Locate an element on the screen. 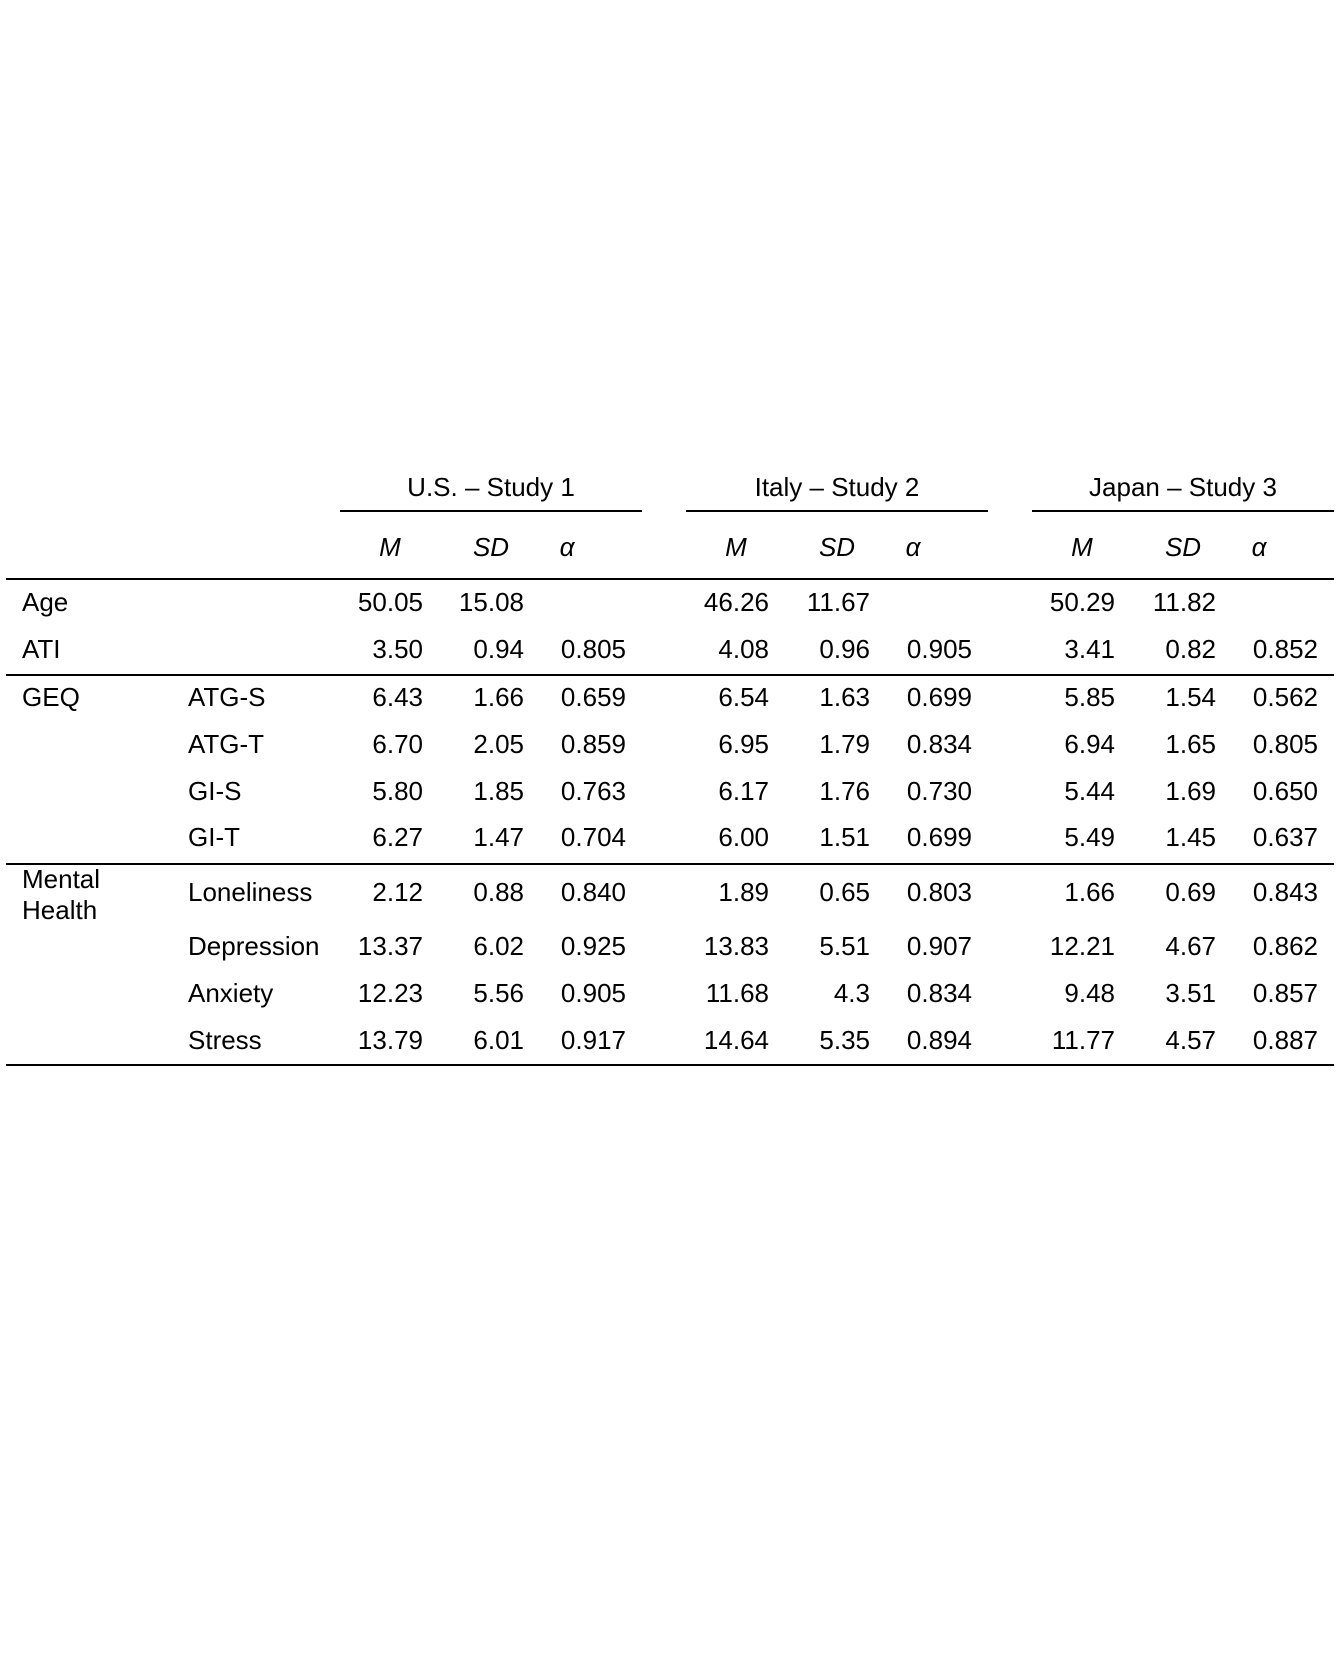  cell-italy-sd: 11.67 is located at coordinates (838, 602).